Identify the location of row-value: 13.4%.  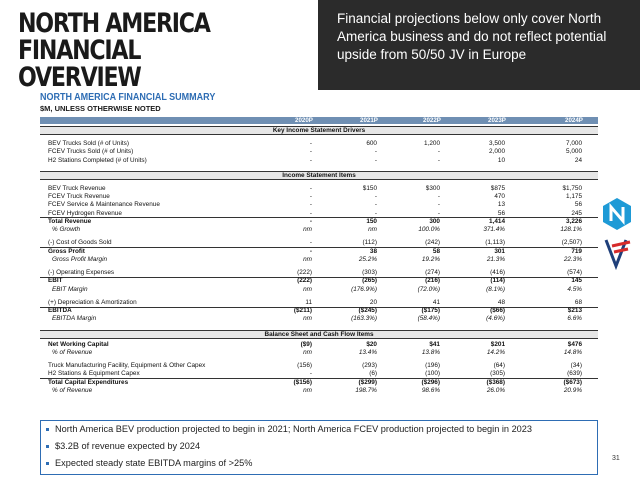
(367, 352).